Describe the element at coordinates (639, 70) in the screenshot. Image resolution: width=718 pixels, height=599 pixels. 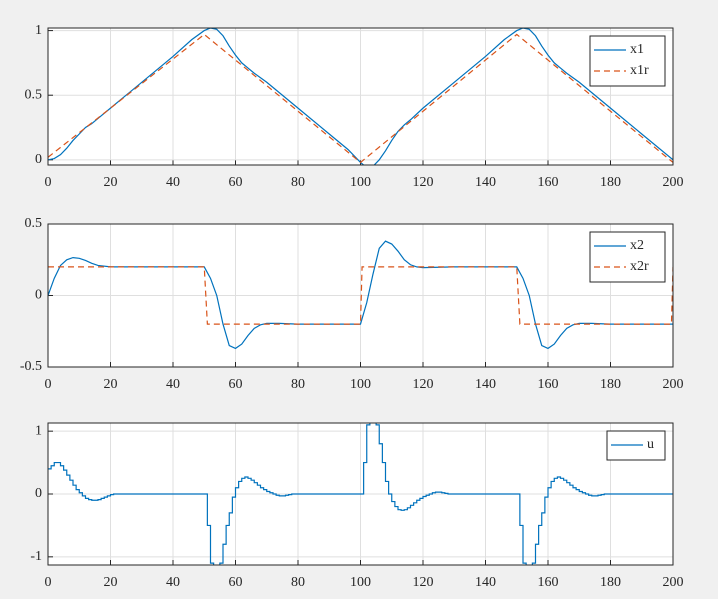
I see `legend-label: x1r` at that location.